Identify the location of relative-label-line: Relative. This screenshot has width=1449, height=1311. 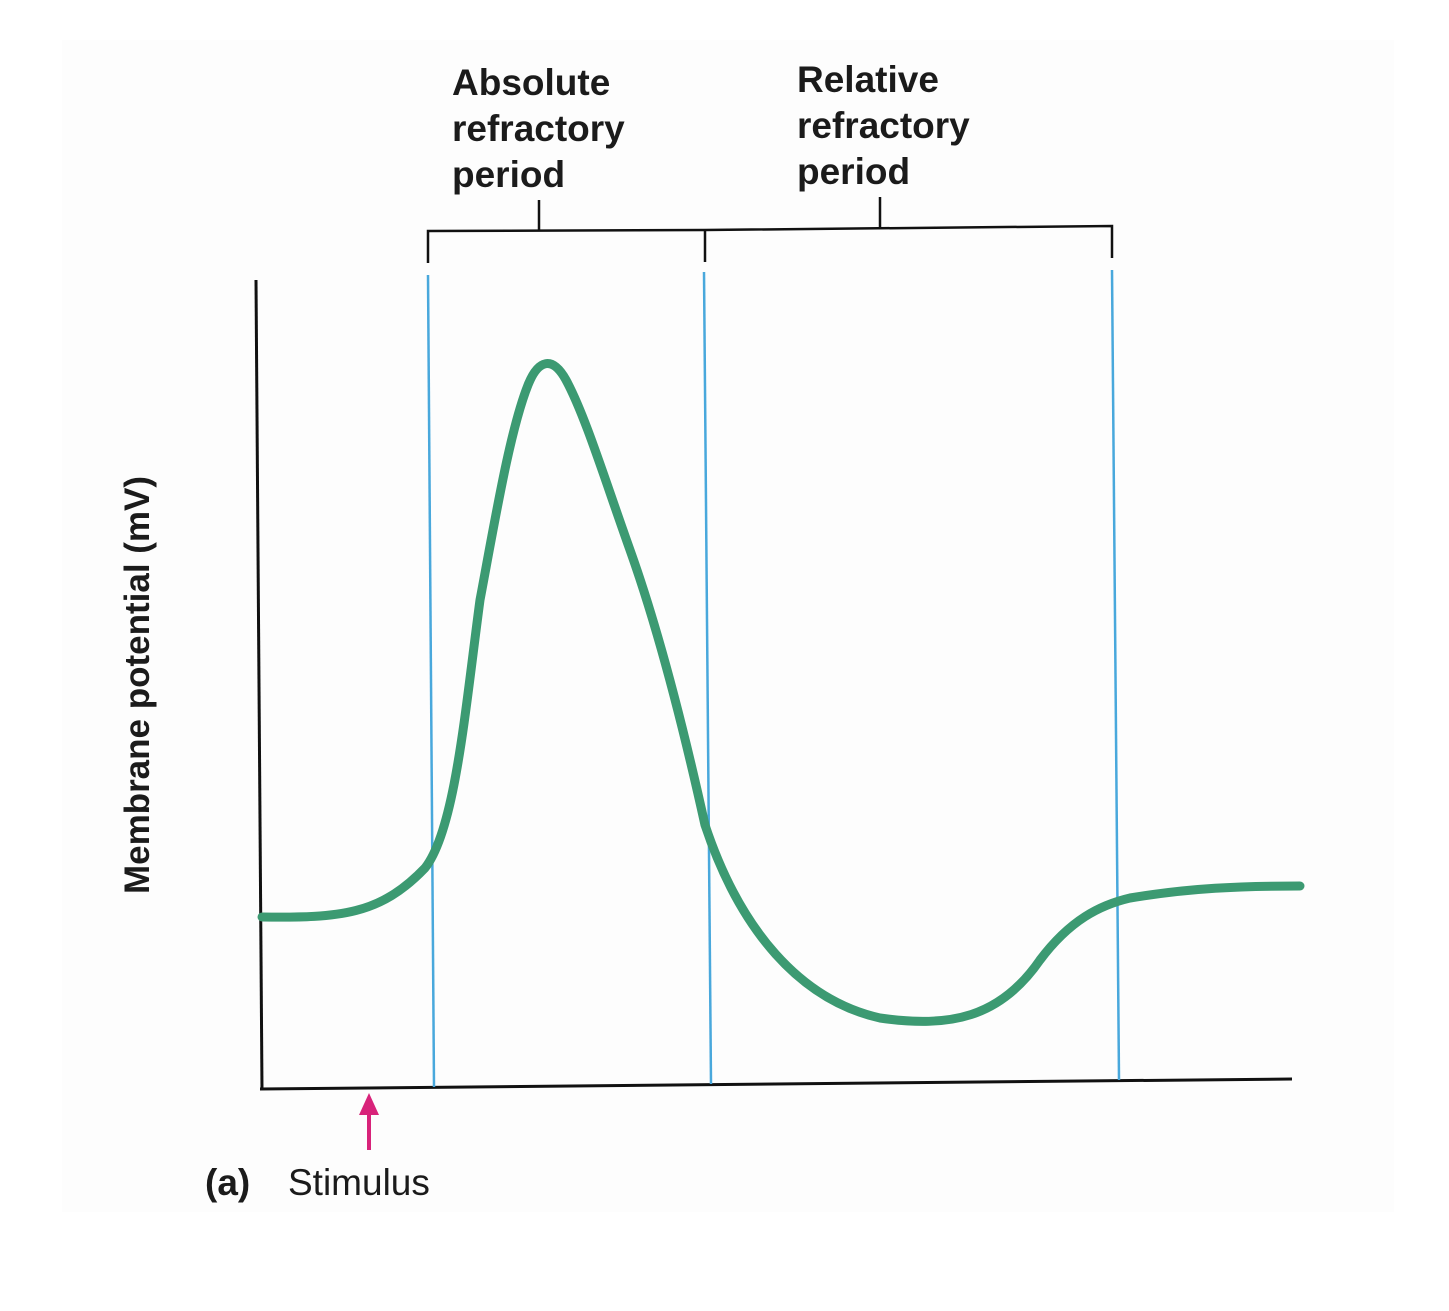
(868, 79).